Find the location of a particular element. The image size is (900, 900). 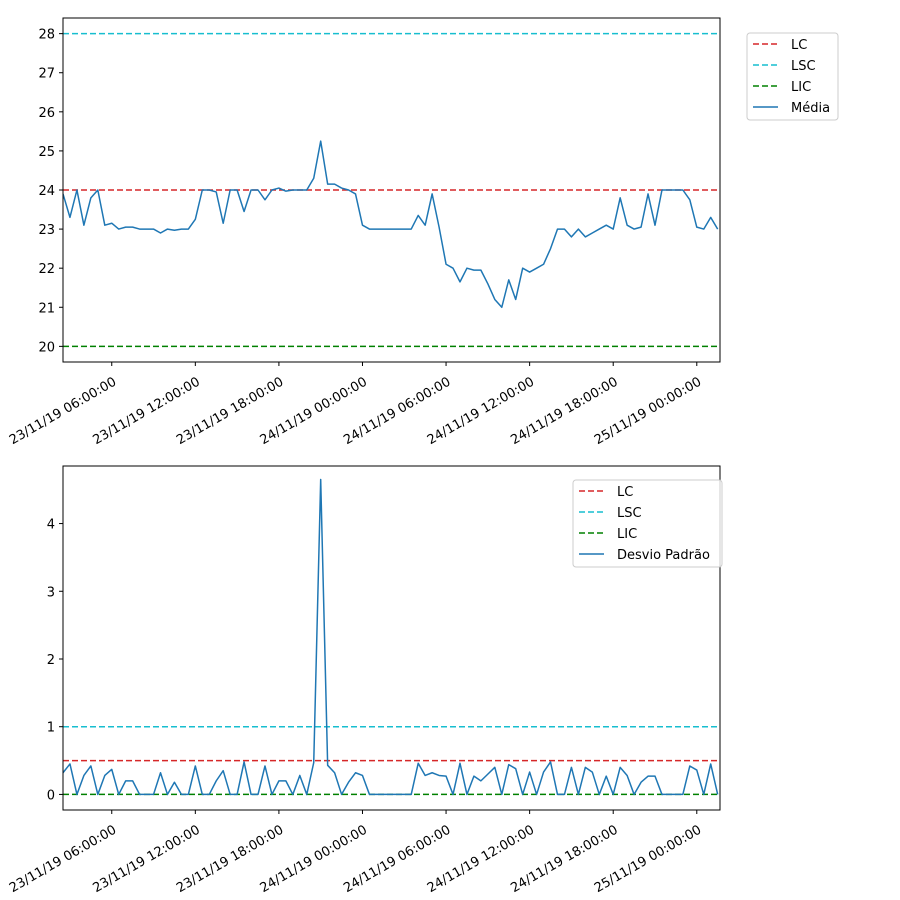

y-tick-label: 24 is located at coordinates (46, 191).